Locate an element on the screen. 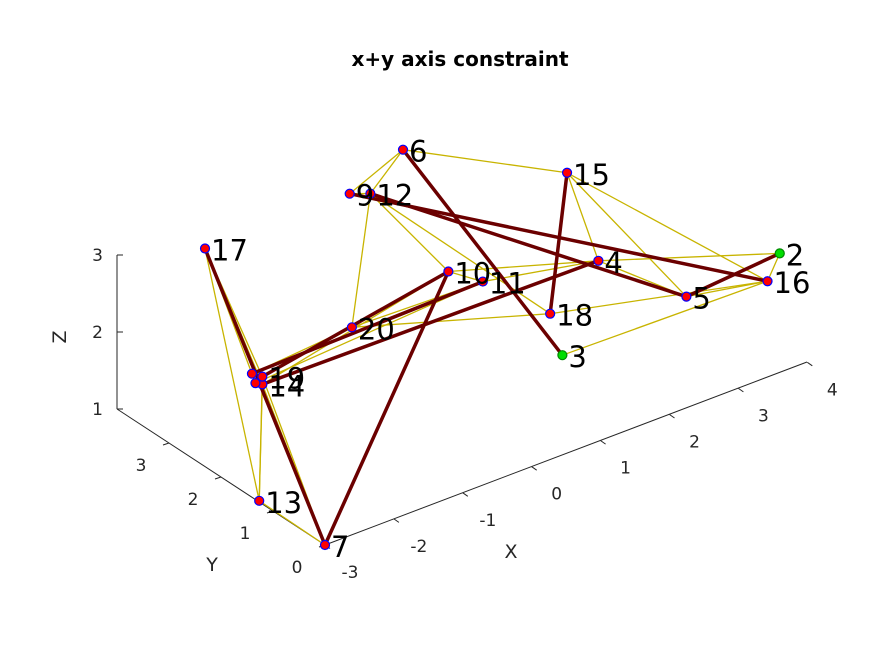 The width and height of the screenshot is (891, 645). node-label-16: 16 is located at coordinates (792, 283).